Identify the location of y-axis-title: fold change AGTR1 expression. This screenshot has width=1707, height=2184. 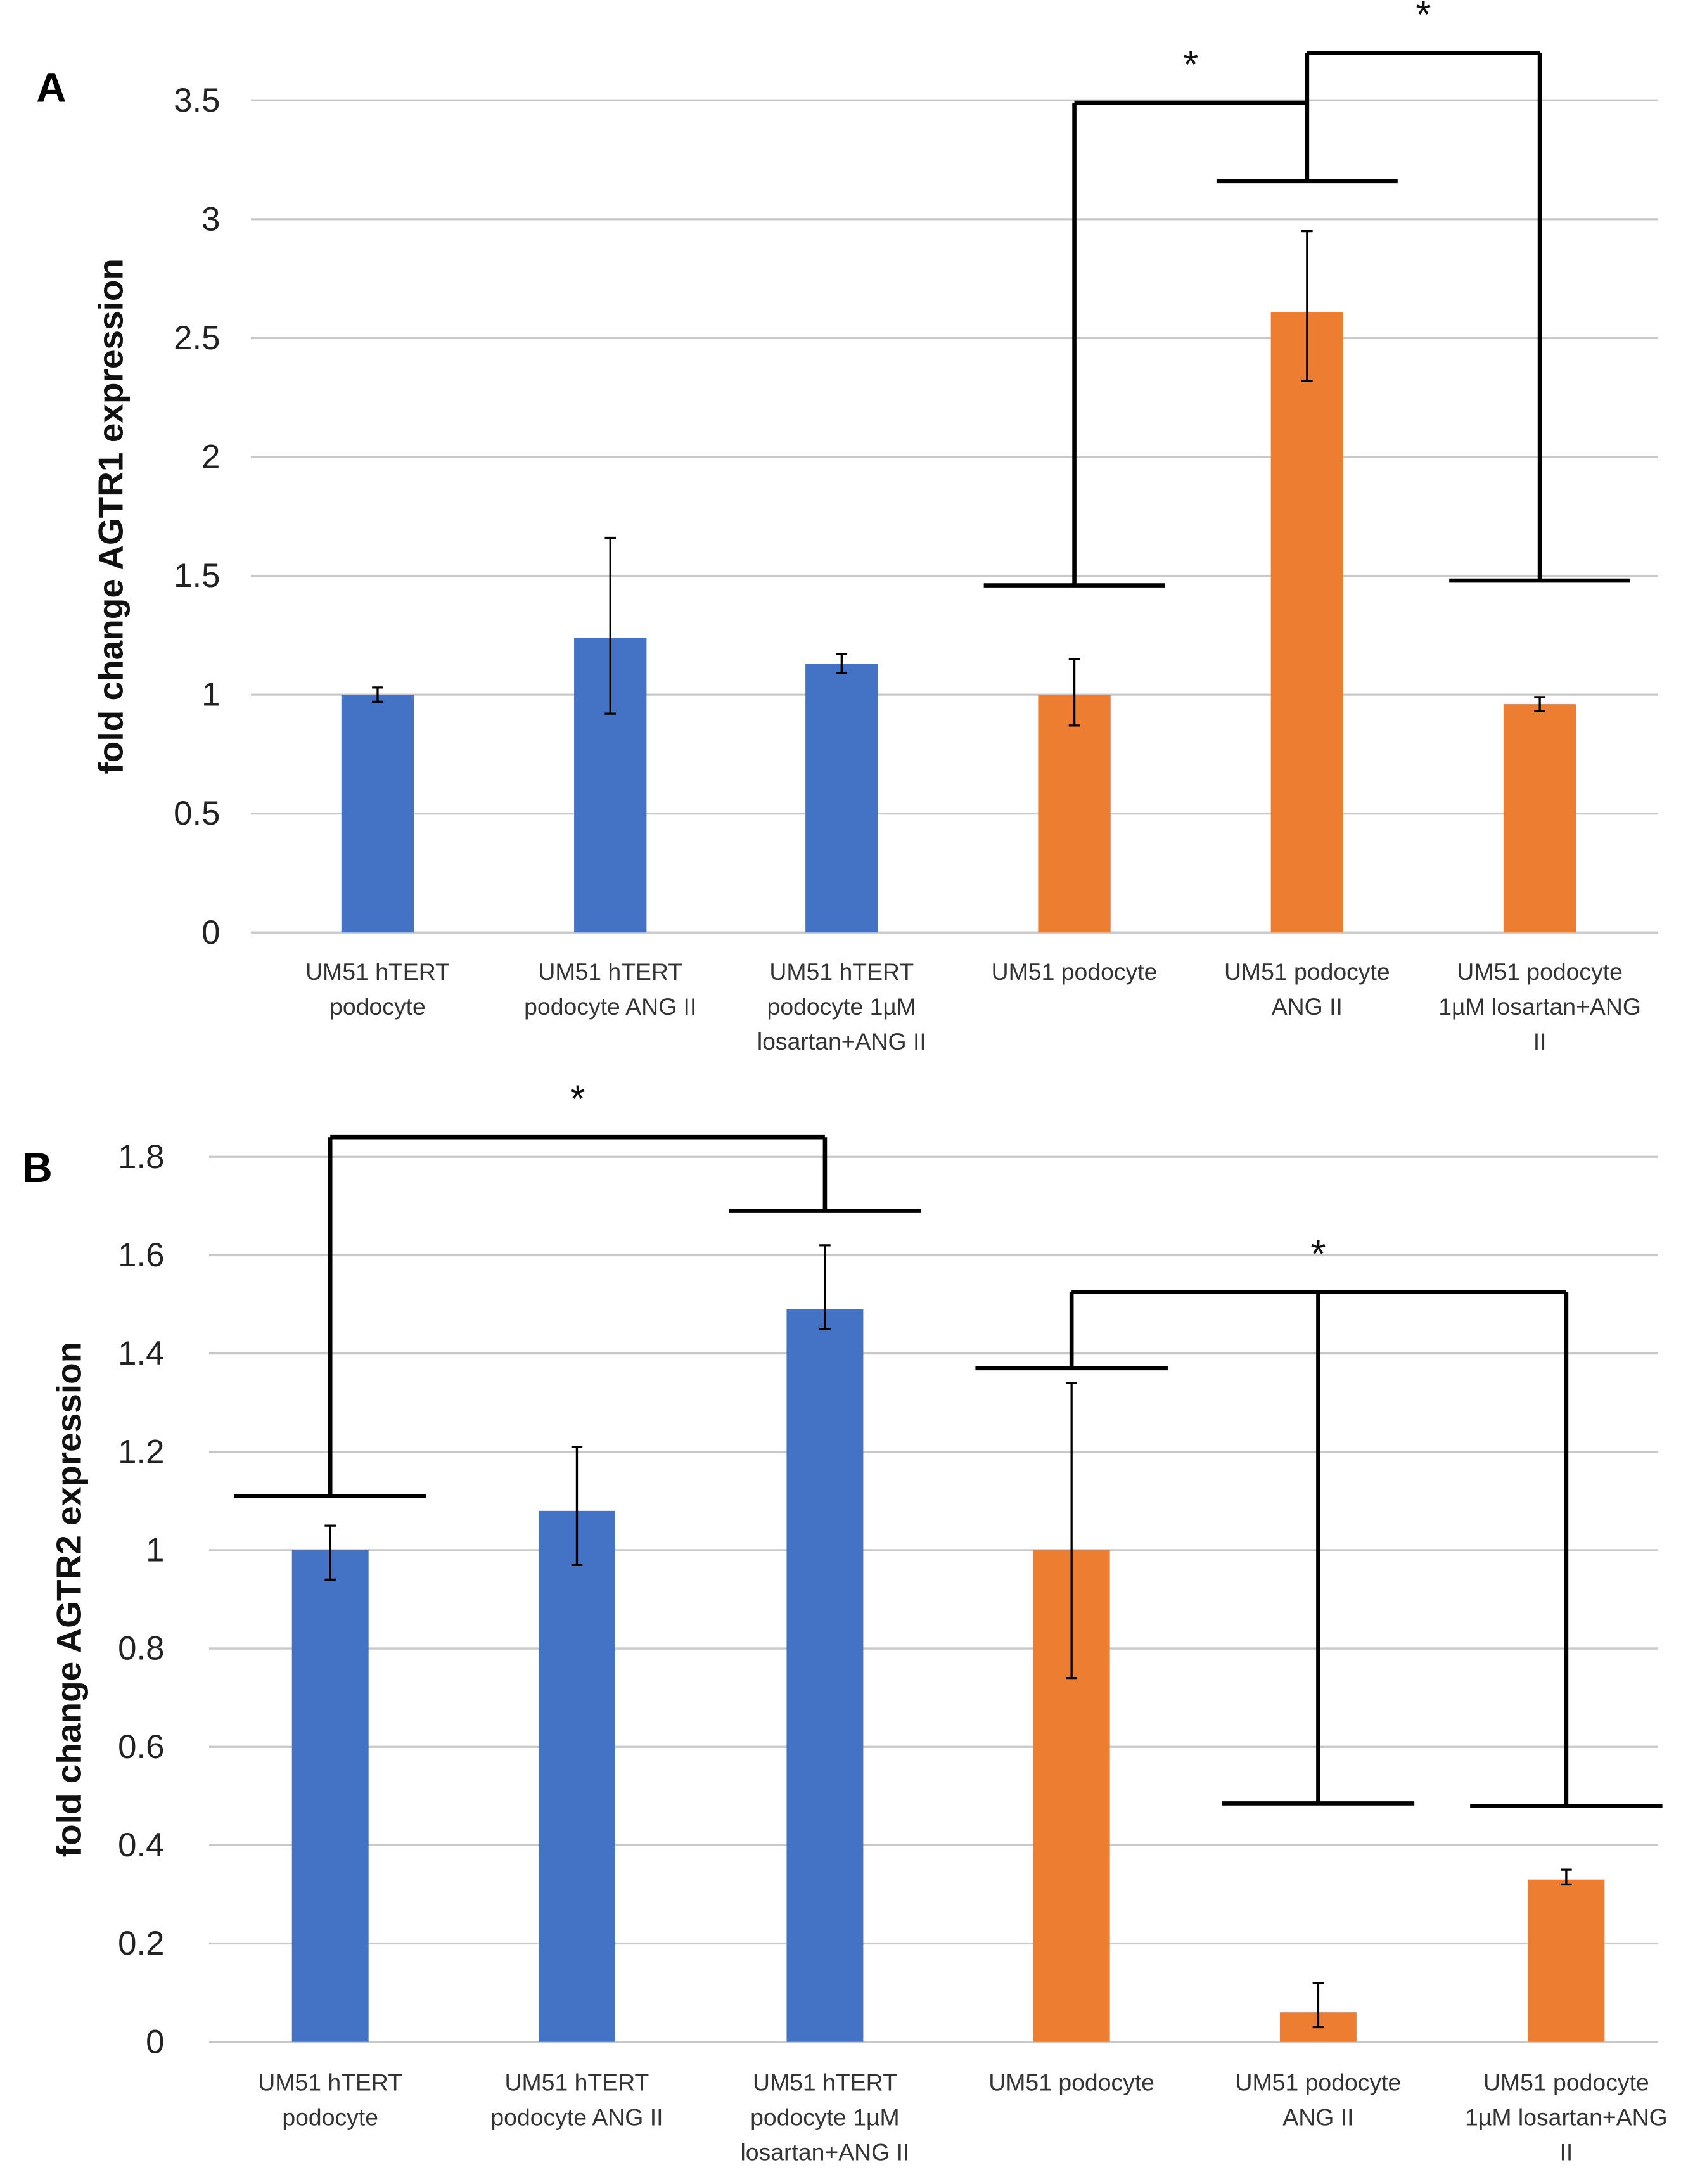
(111, 516).